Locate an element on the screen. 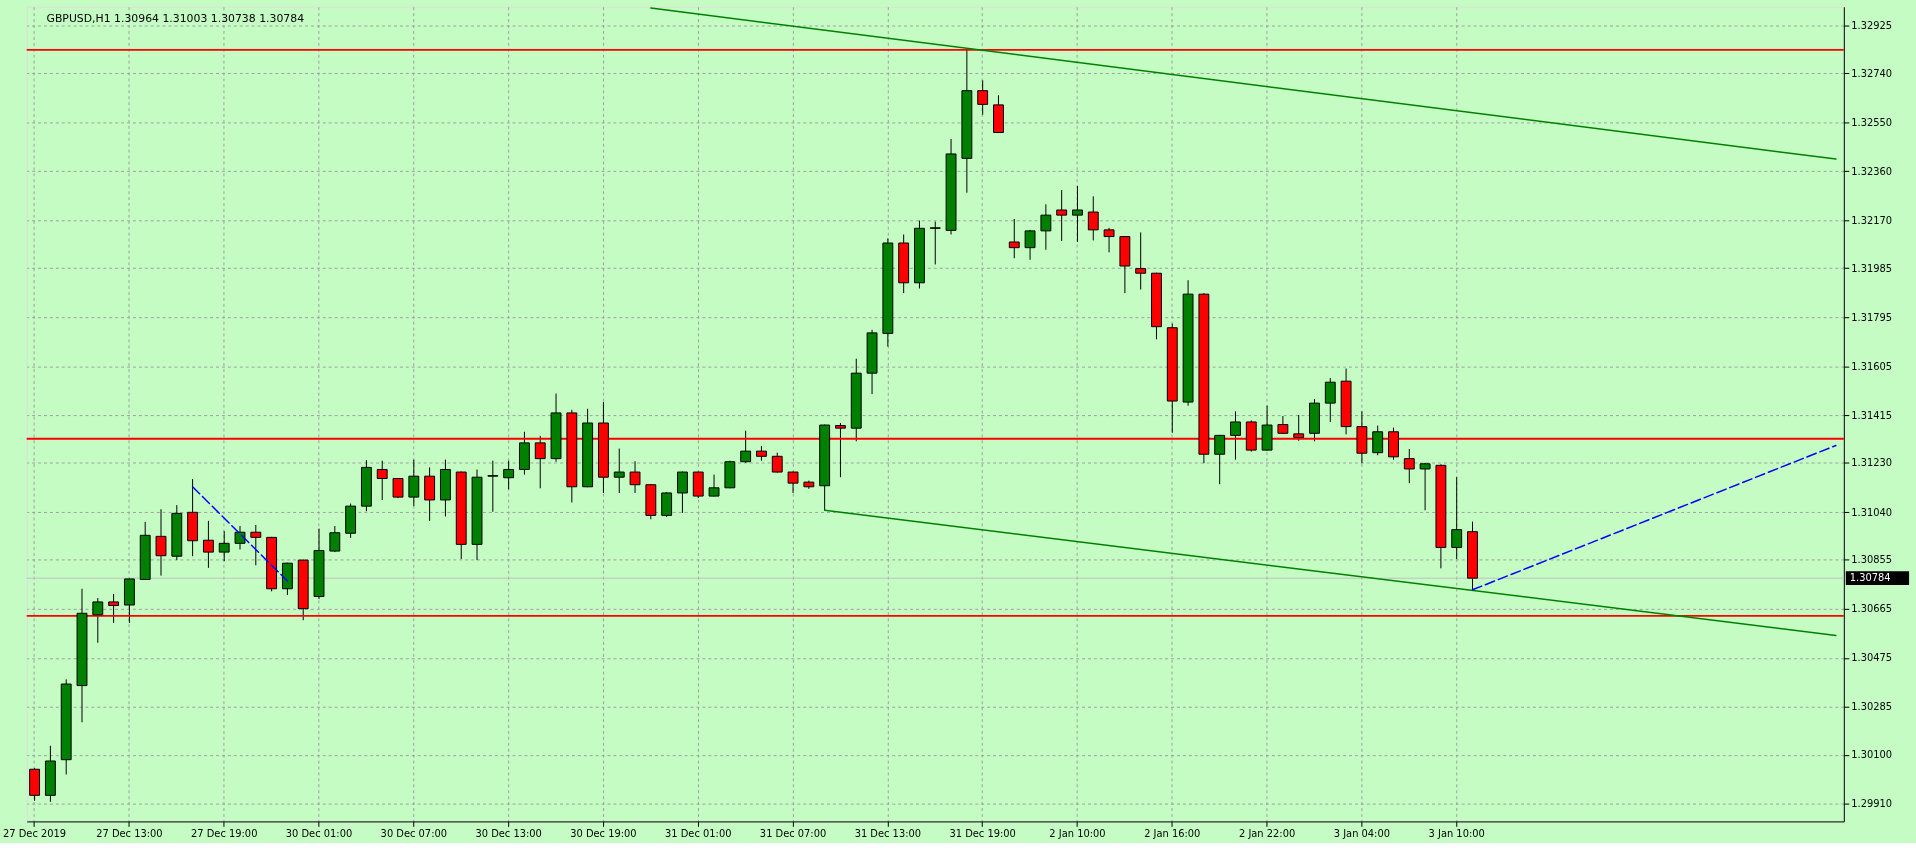 The width and height of the screenshot is (1916, 850). x-tick-label: 3 Jan 04:00 is located at coordinates (1362, 833).